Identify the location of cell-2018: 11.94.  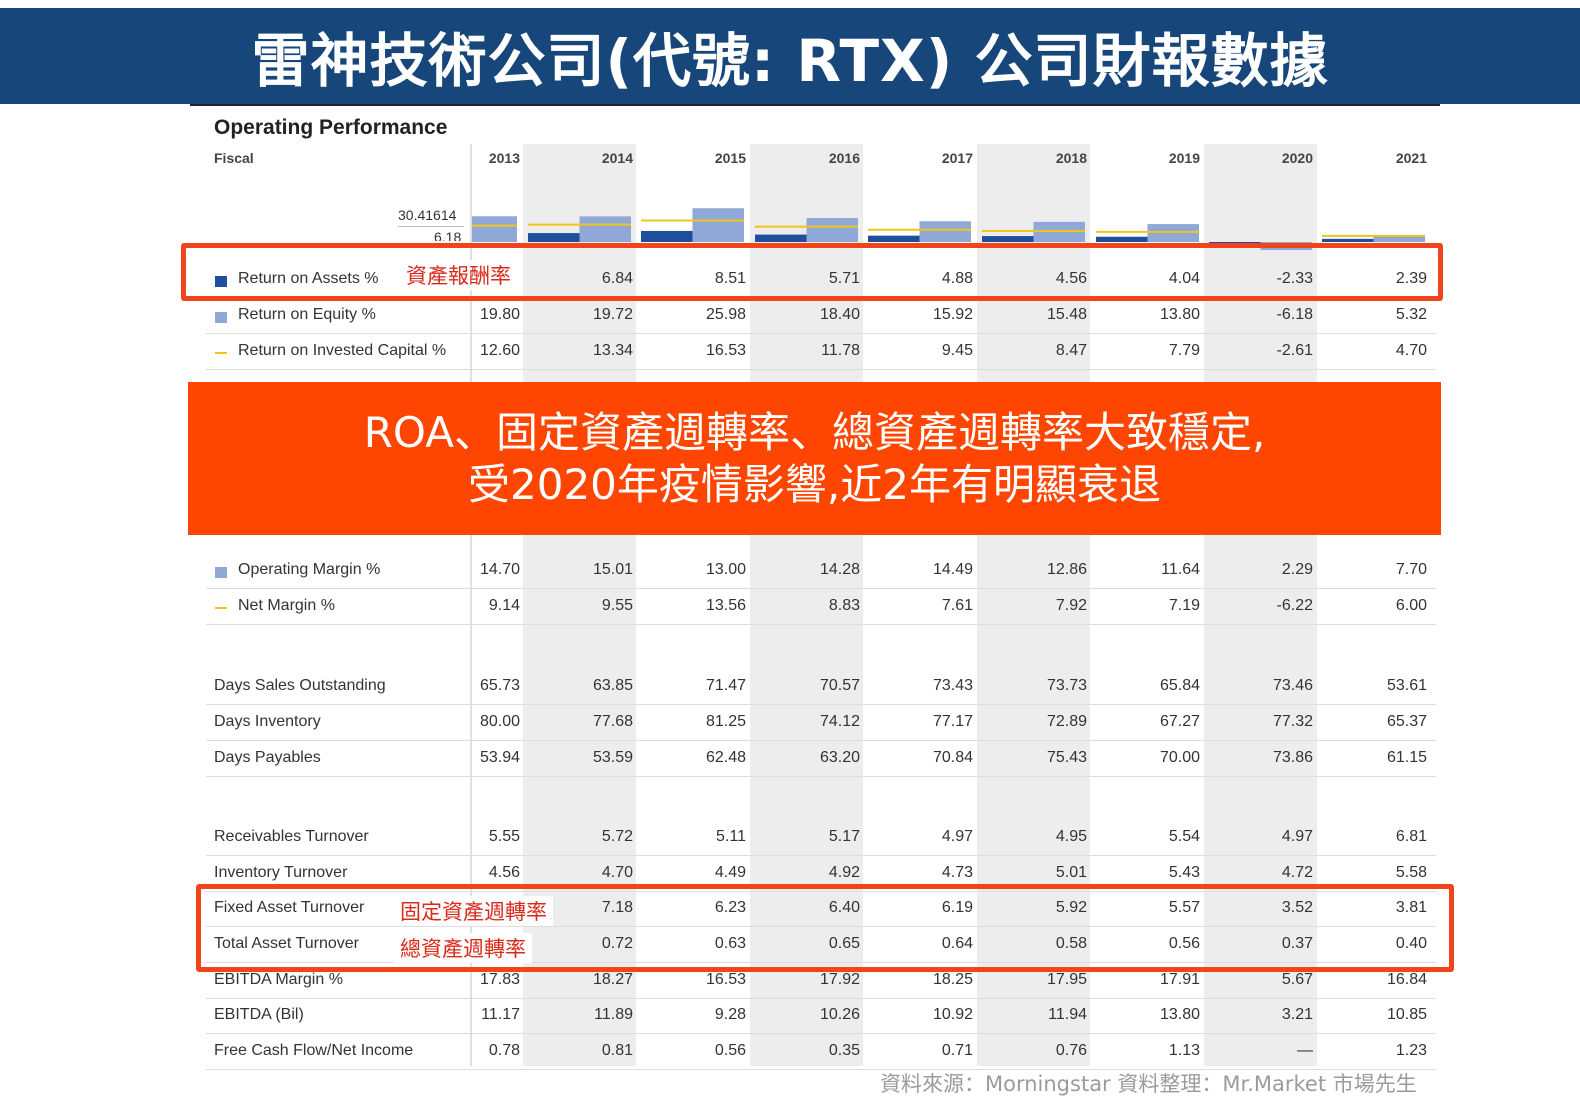
(1067, 1014).